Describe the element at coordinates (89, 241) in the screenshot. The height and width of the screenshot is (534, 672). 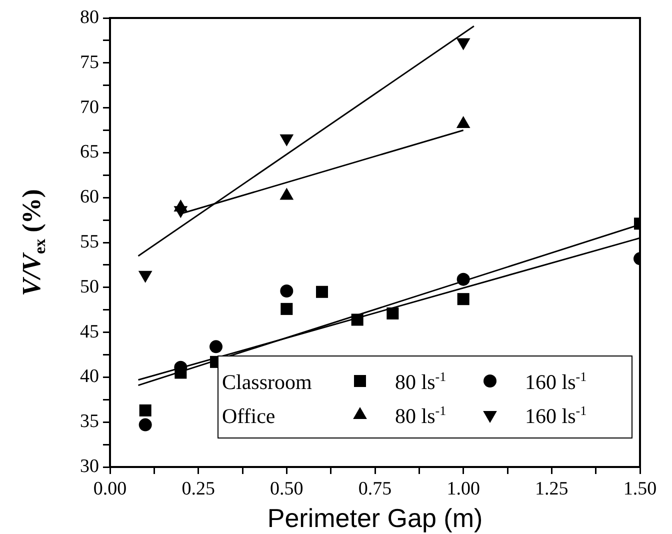
I see `y-tick-label: 55` at that location.